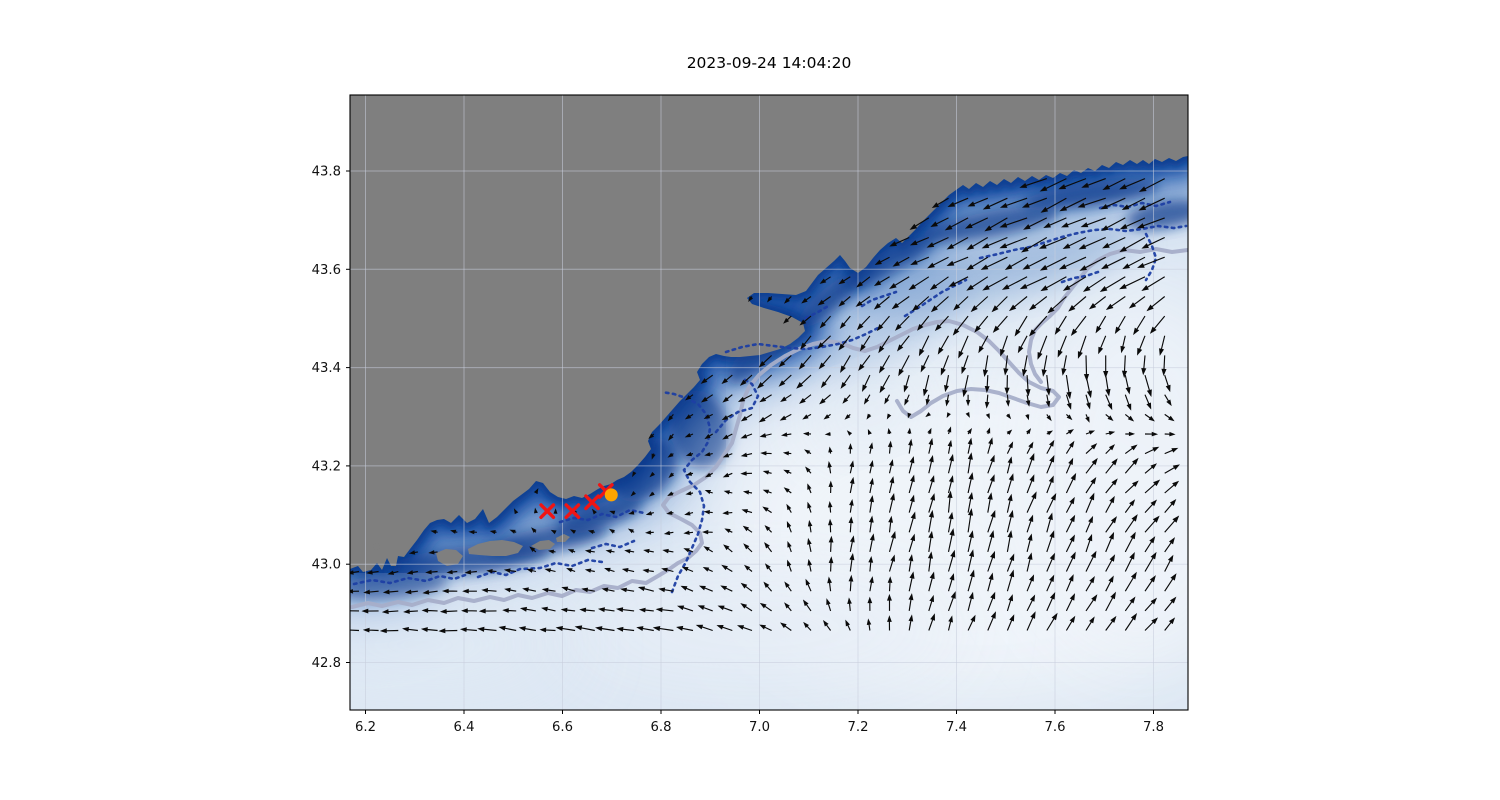  Describe the element at coordinates (460, 645) in the screenshot. I see `shallow-light-patch` at that location.